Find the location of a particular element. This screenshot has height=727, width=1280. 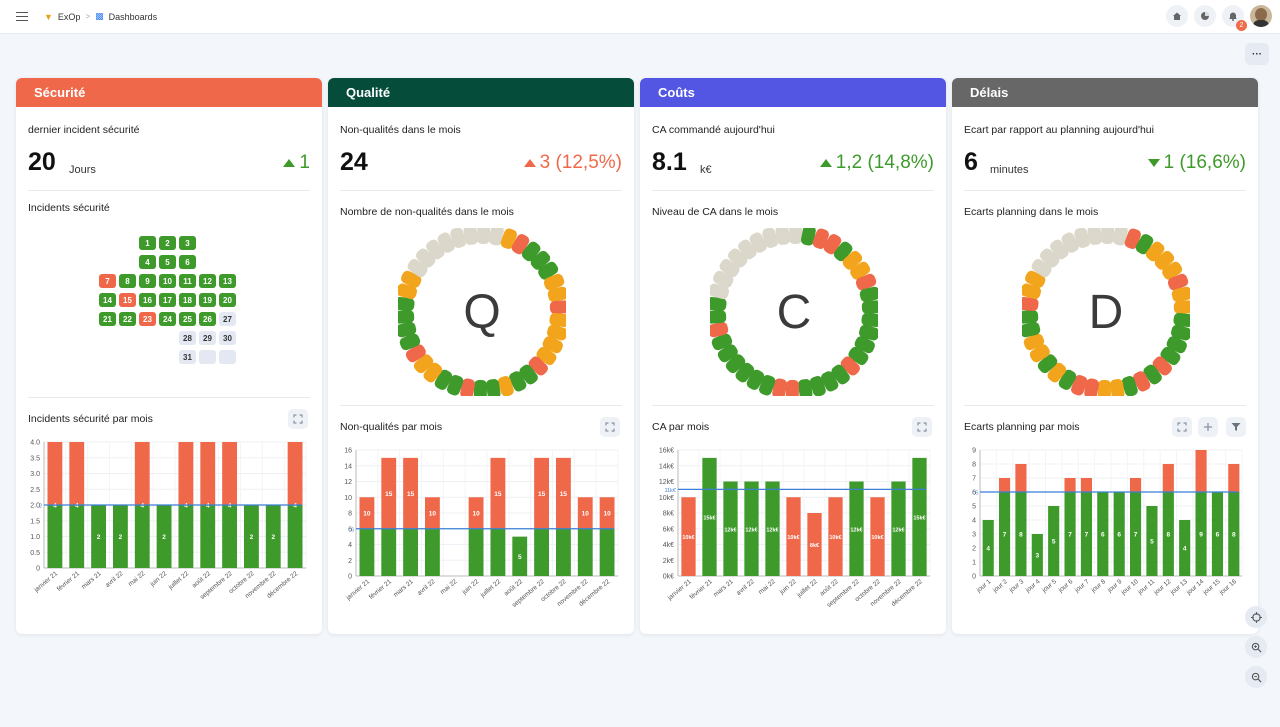

calendar-day: 5 is located at coordinates (167, 262).